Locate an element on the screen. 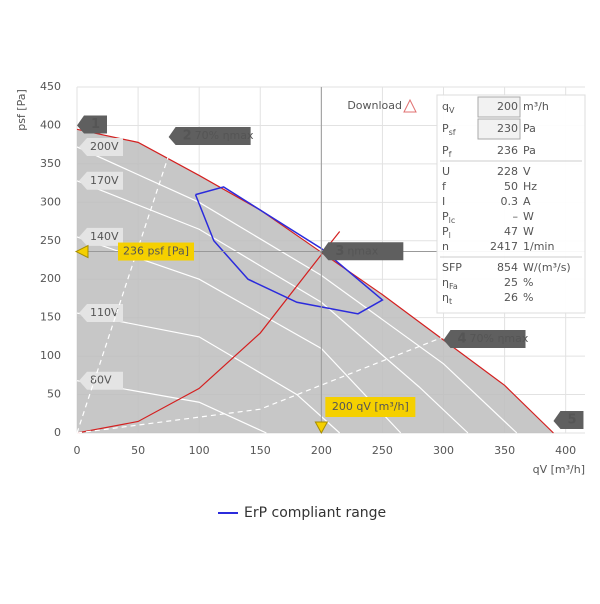 The height and width of the screenshot is (604, 600). symbol: n is located at coordinates (445, 246).